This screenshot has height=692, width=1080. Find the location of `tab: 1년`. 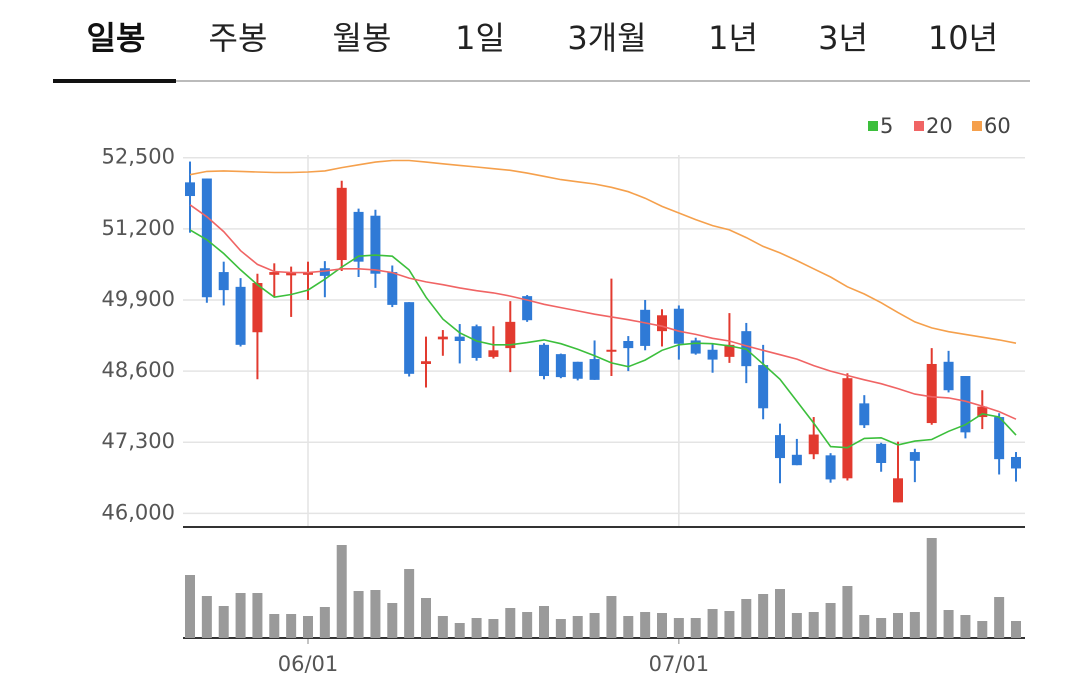

tab: 1년 is located at coordinates (733, 38).